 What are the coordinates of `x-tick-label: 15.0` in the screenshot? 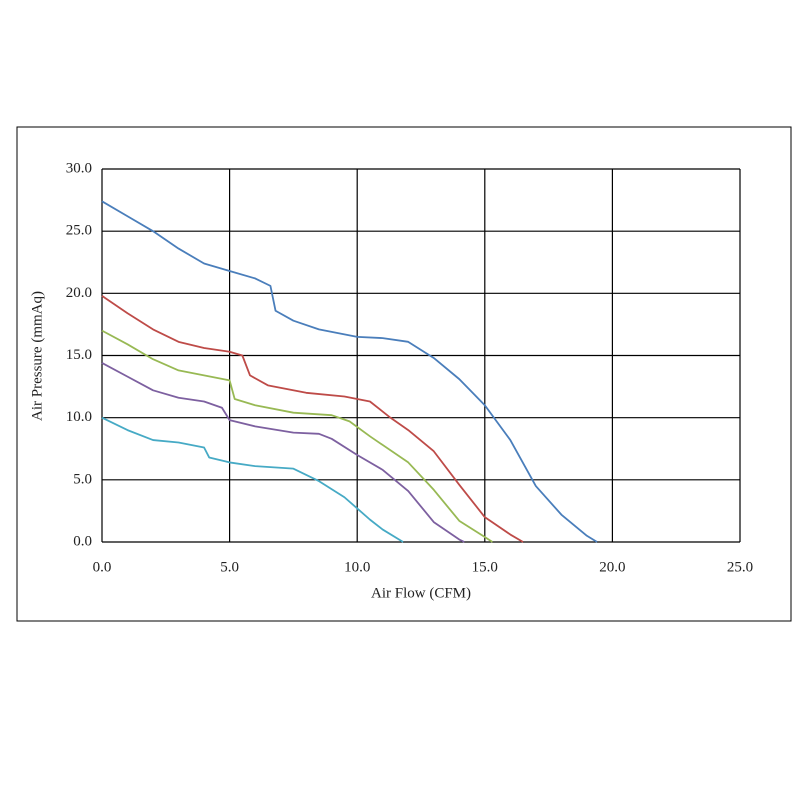 It's located at (485, 567).